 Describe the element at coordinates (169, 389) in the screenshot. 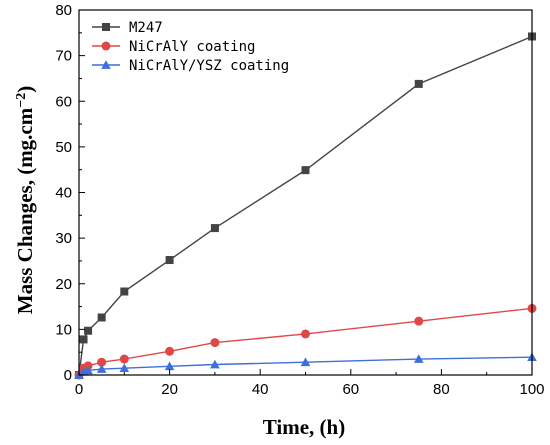

I see `x-tick-label-1: 20` at that location.